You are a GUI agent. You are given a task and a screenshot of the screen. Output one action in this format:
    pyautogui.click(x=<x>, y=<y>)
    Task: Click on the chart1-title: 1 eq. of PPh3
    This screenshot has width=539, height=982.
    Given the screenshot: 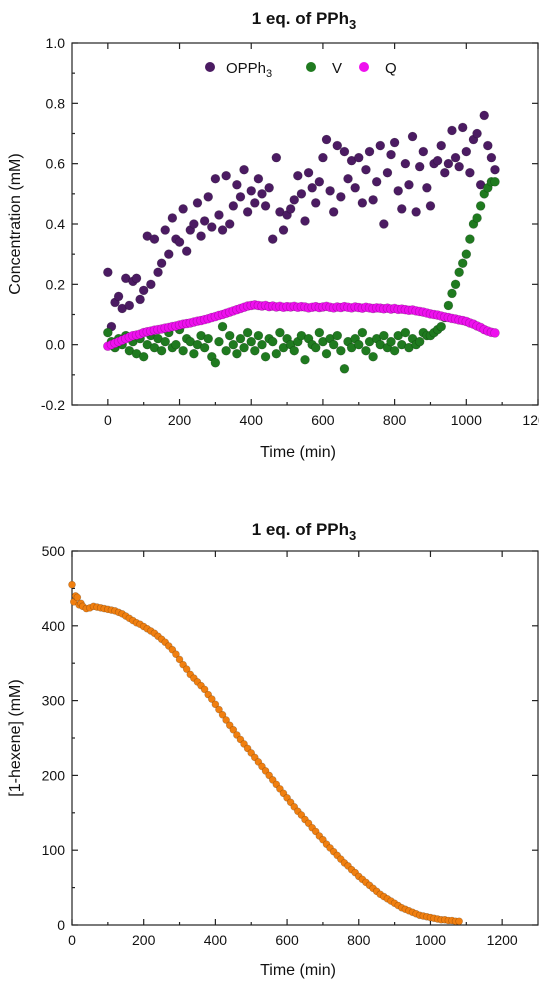 What is the action you would take?
    pyautogui.click(x=304, y=20)
    